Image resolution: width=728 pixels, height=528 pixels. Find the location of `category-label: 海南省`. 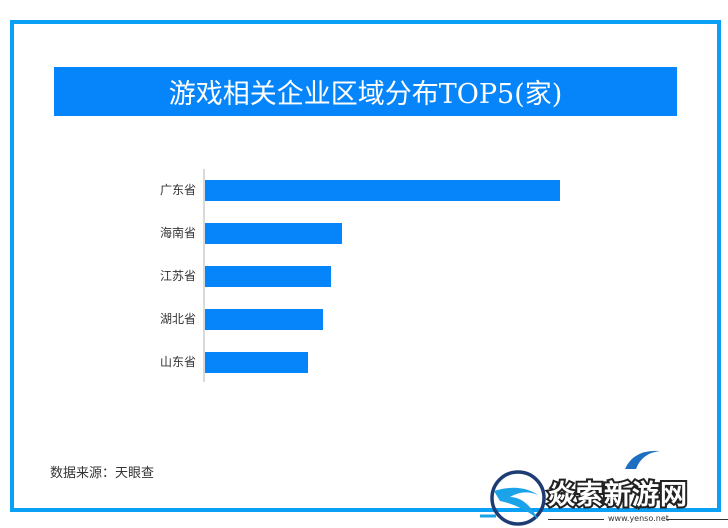

category-label: 海南省 is located at coordinates (177, 233).